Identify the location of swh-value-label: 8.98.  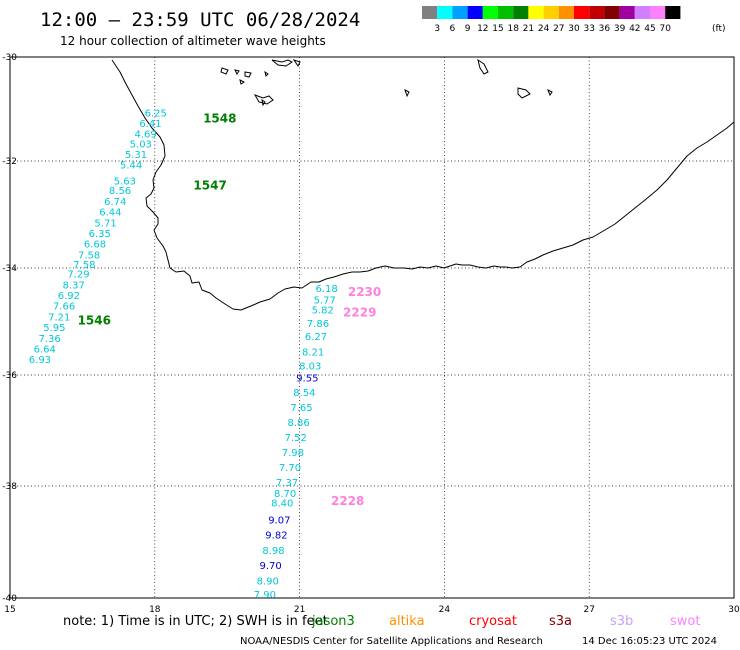
(273, 551).